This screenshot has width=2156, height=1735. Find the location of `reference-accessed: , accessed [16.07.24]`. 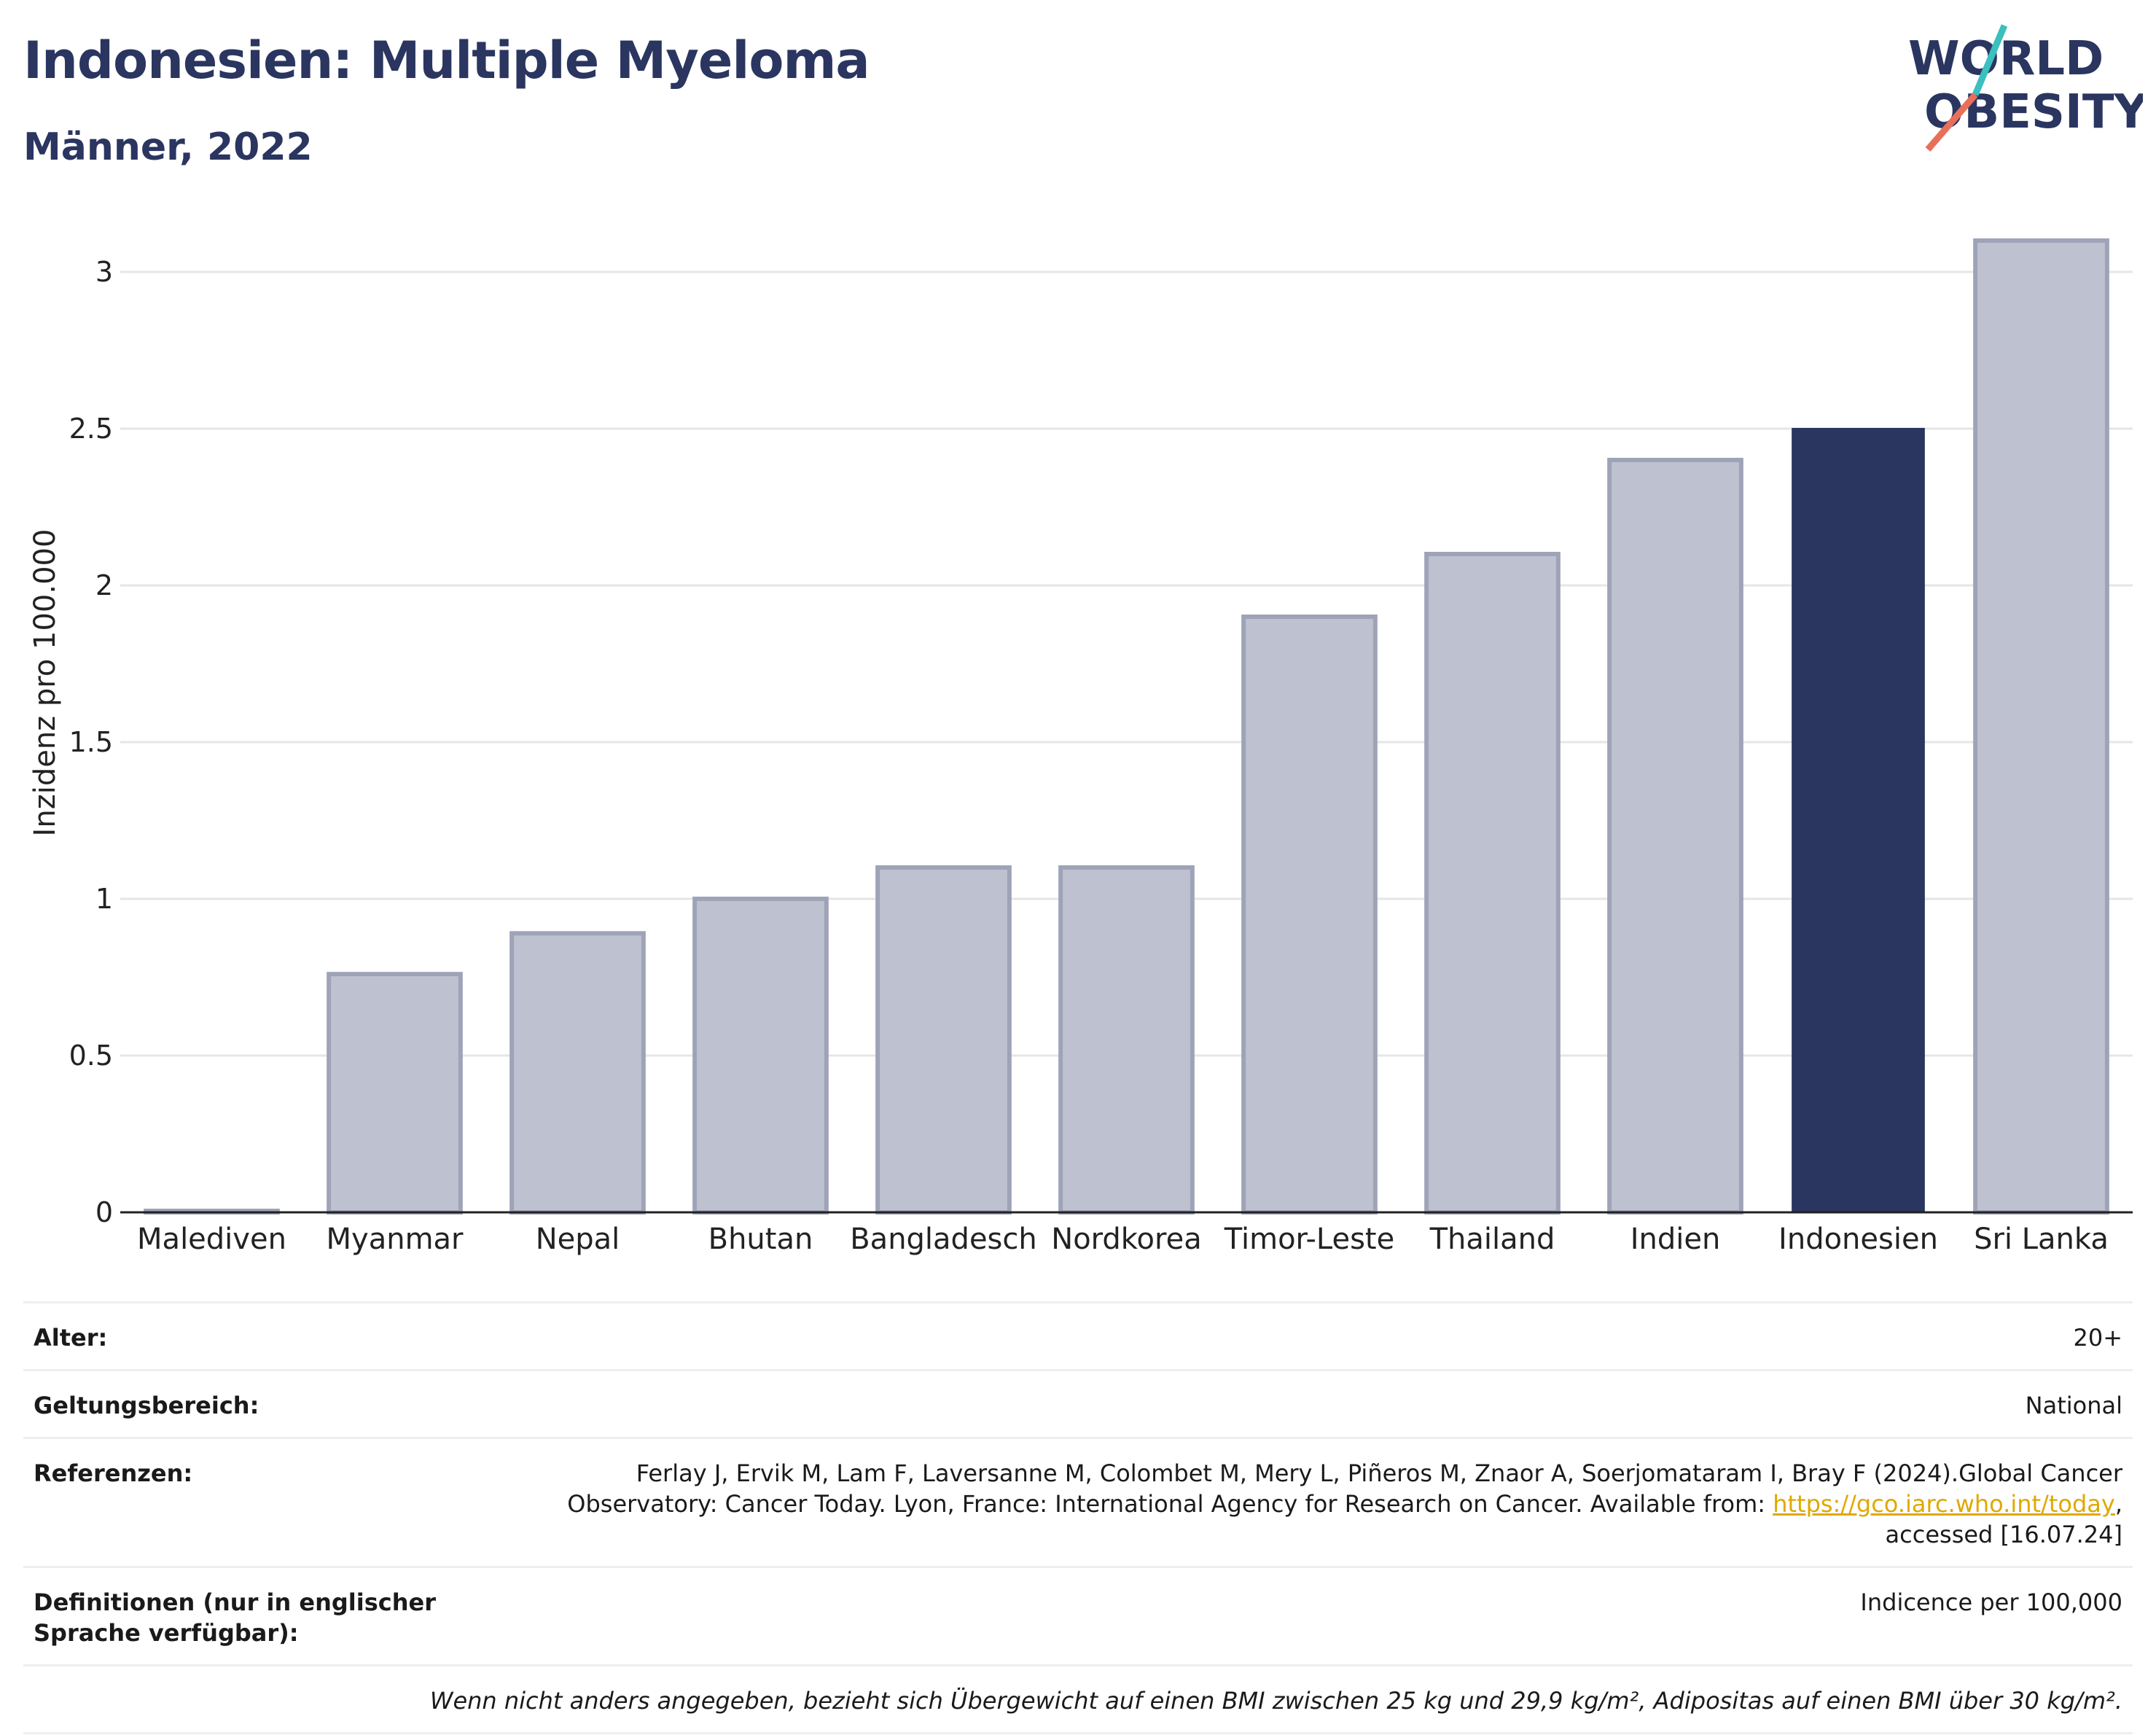

reference-accessed: , accessed [16.07.24] is located at coordinates (2004, 1519).